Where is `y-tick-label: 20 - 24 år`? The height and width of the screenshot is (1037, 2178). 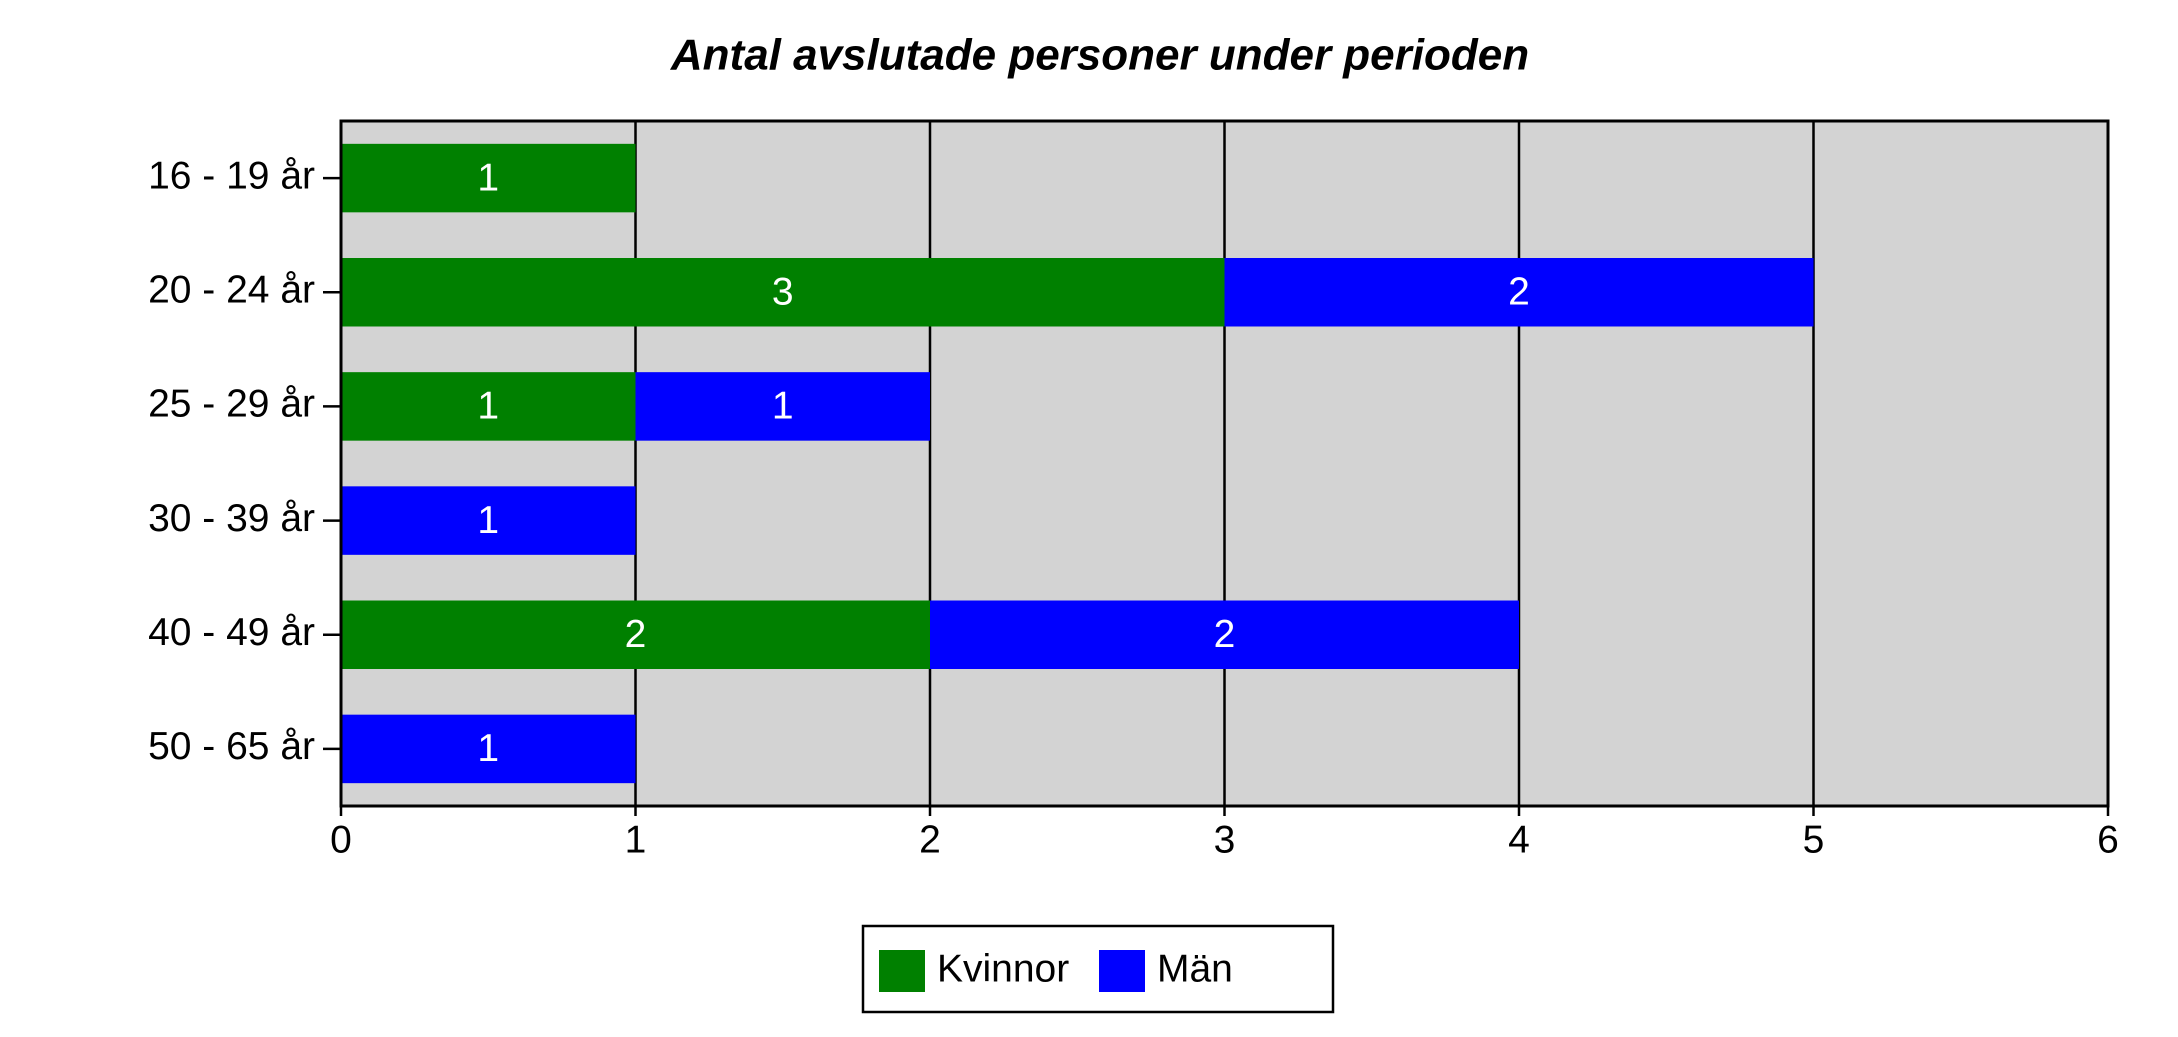 y-tick-label: 20 - 24 år is located at coordinates (231, 290).